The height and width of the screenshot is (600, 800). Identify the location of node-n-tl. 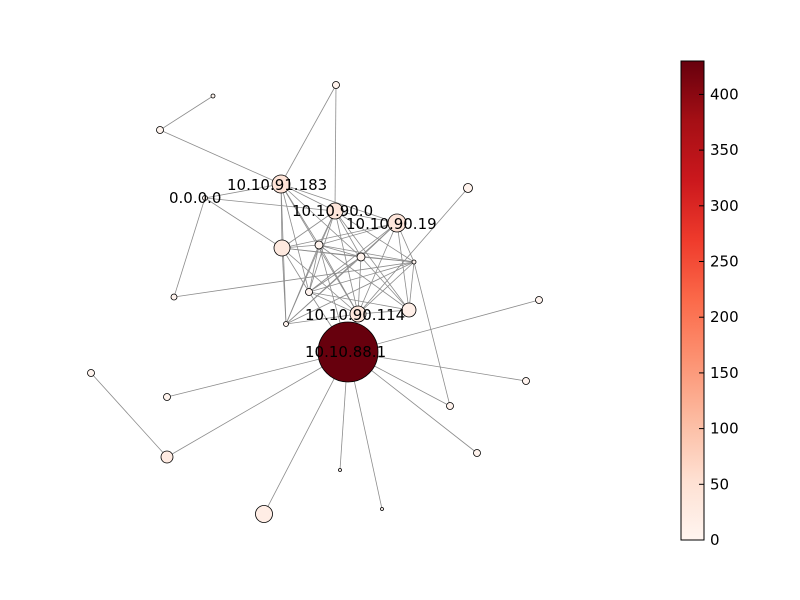
(160, 130).